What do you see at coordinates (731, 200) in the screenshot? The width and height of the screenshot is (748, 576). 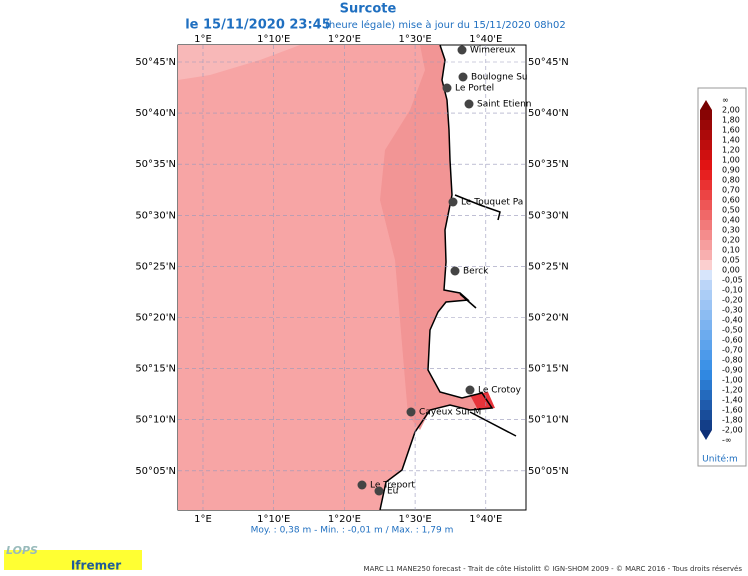 I see `legend-label: 0,60` at bounding box center [731, 200].